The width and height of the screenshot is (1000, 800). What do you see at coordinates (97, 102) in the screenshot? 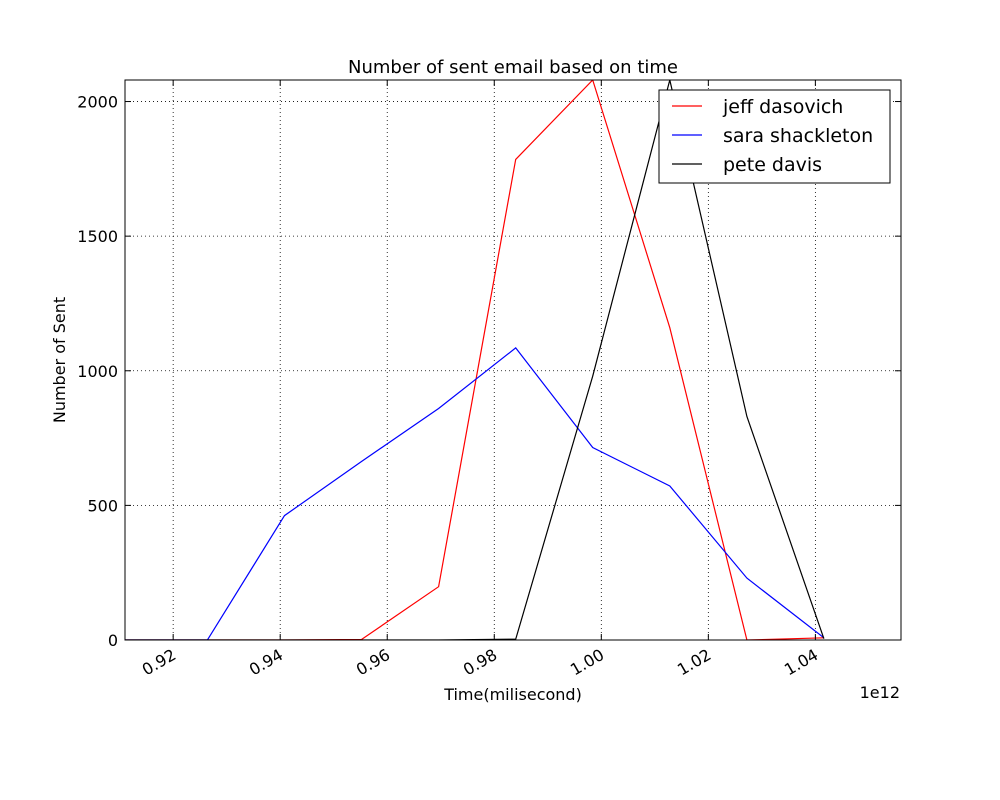
I see `y-tick-label: 2000` at bounding box center [97, 102].